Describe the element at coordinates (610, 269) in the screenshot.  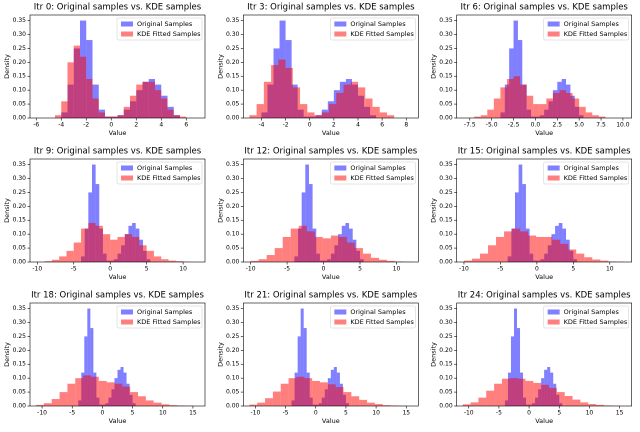
I see `x-tick-label: 10` at that location.